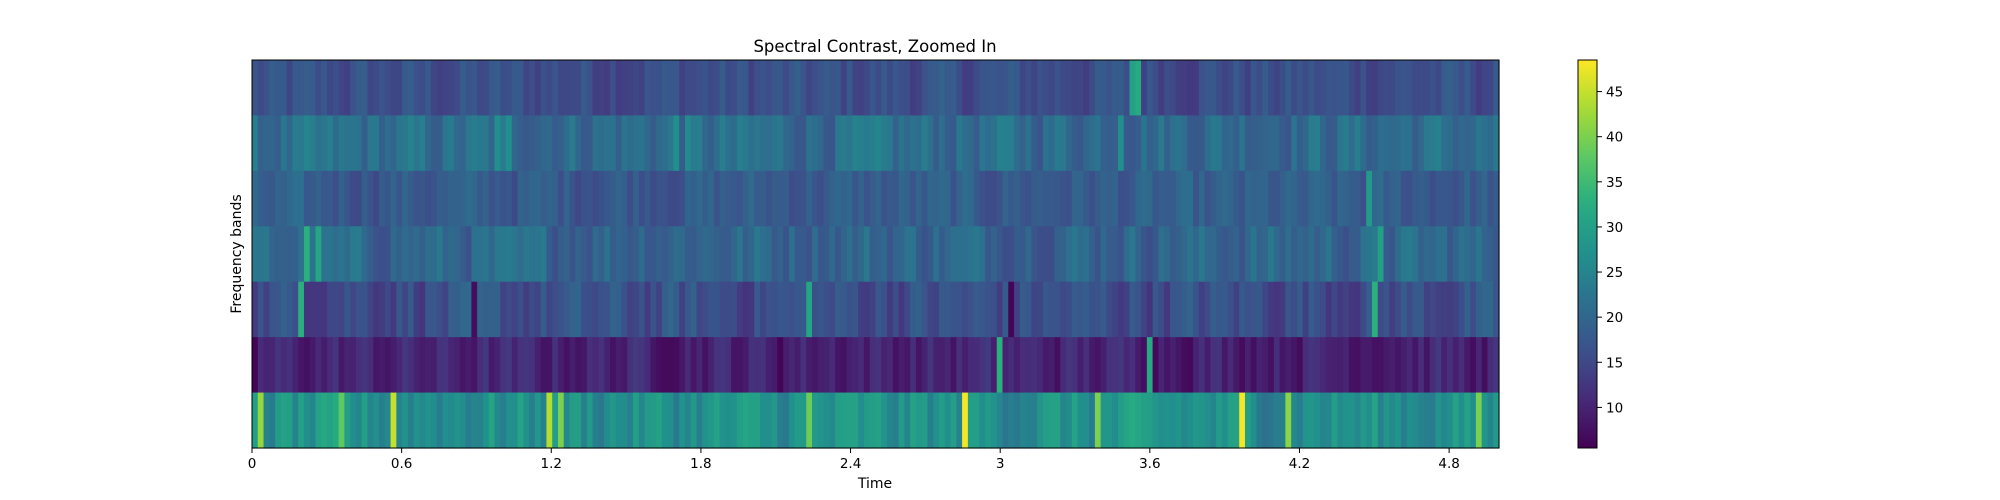  Describe the element at coordinates (1614, 318) in the screenshot. I see `colorbar-tick-label: 20` at that location.